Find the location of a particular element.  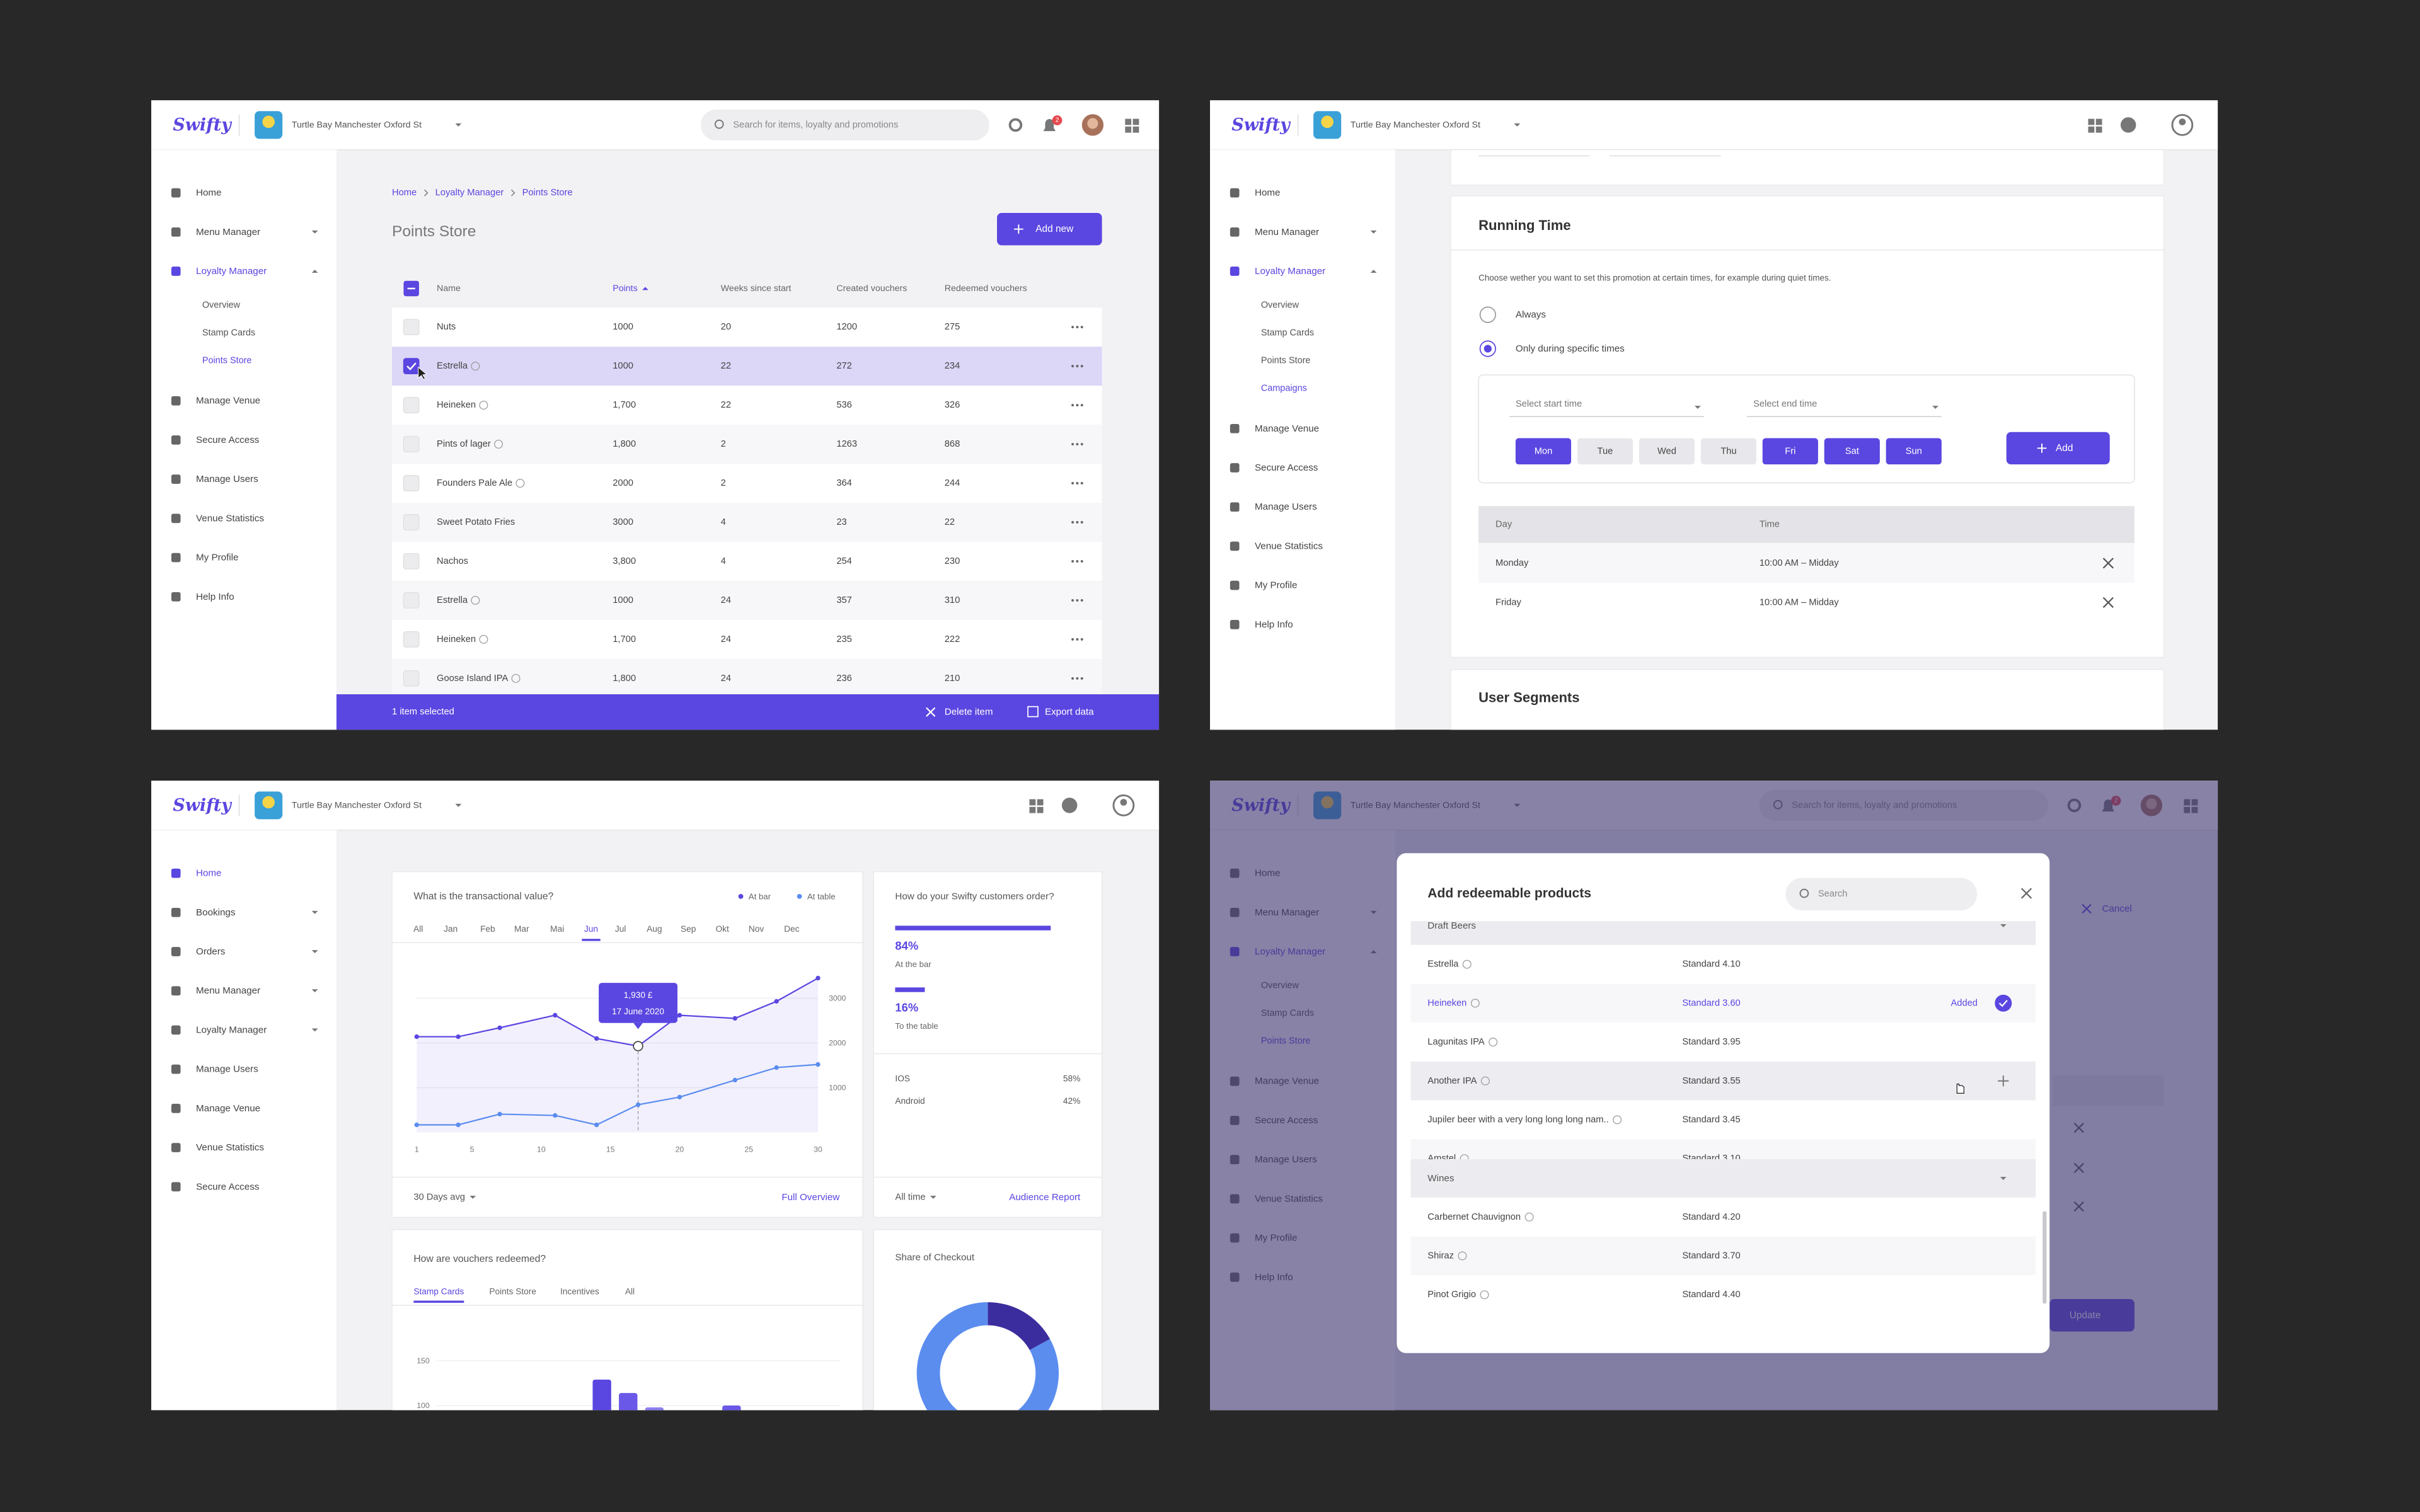

notifications-icon is located at coordinates (1049, 125).